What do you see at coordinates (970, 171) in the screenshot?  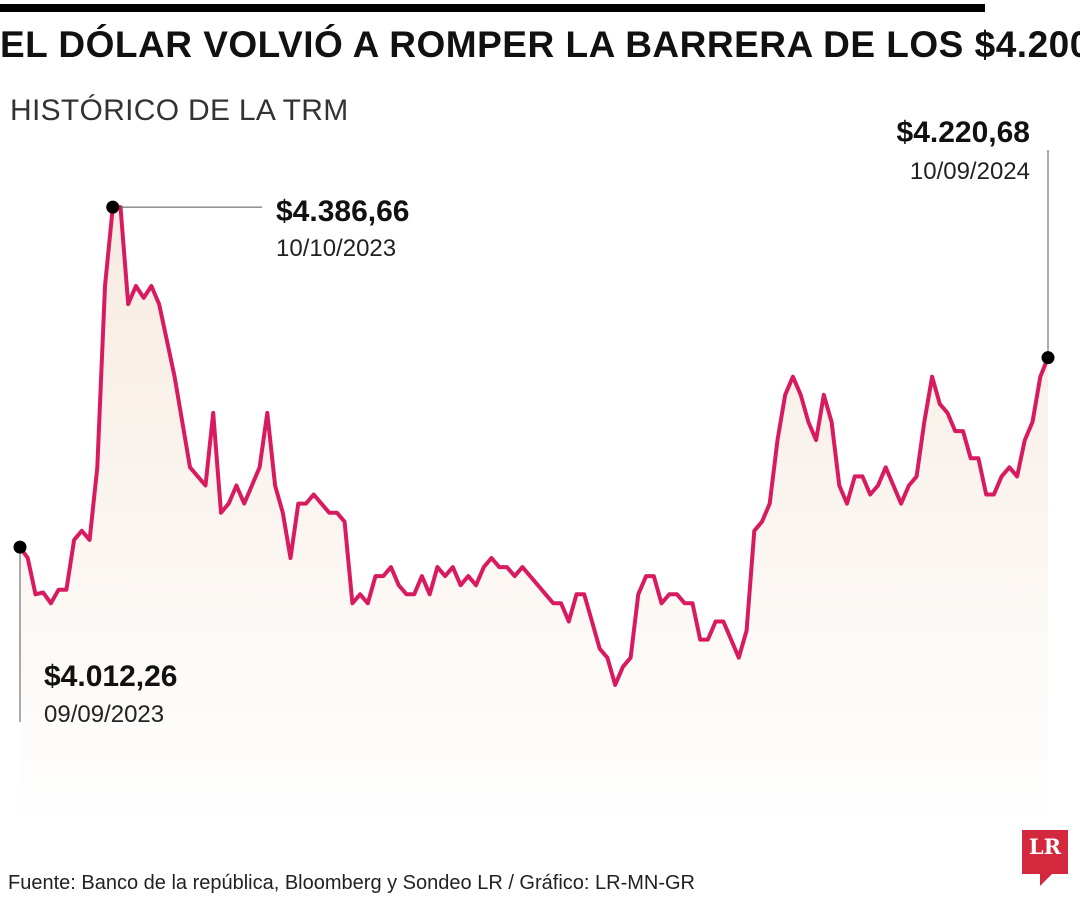 I see `end-date-label: 10/09/2024` at bounding box center [970, 171].